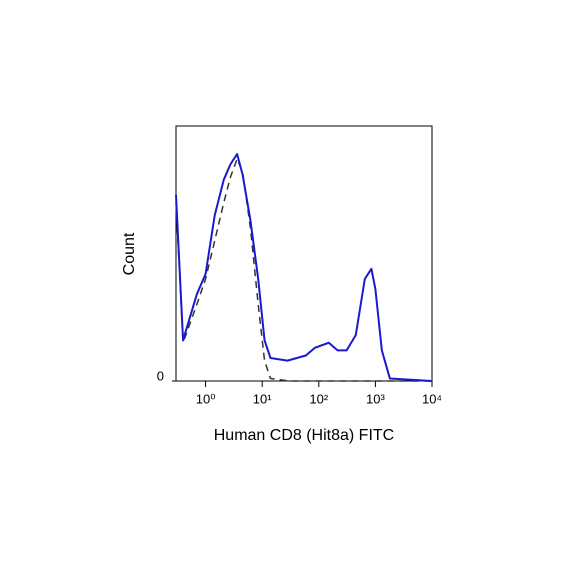 The height and width of the screenshot is (584, 584). What do you see at coordinates (129, 253) in the screenshot?
I see `y-axis-title: Count` at bounding box center [129, 253].